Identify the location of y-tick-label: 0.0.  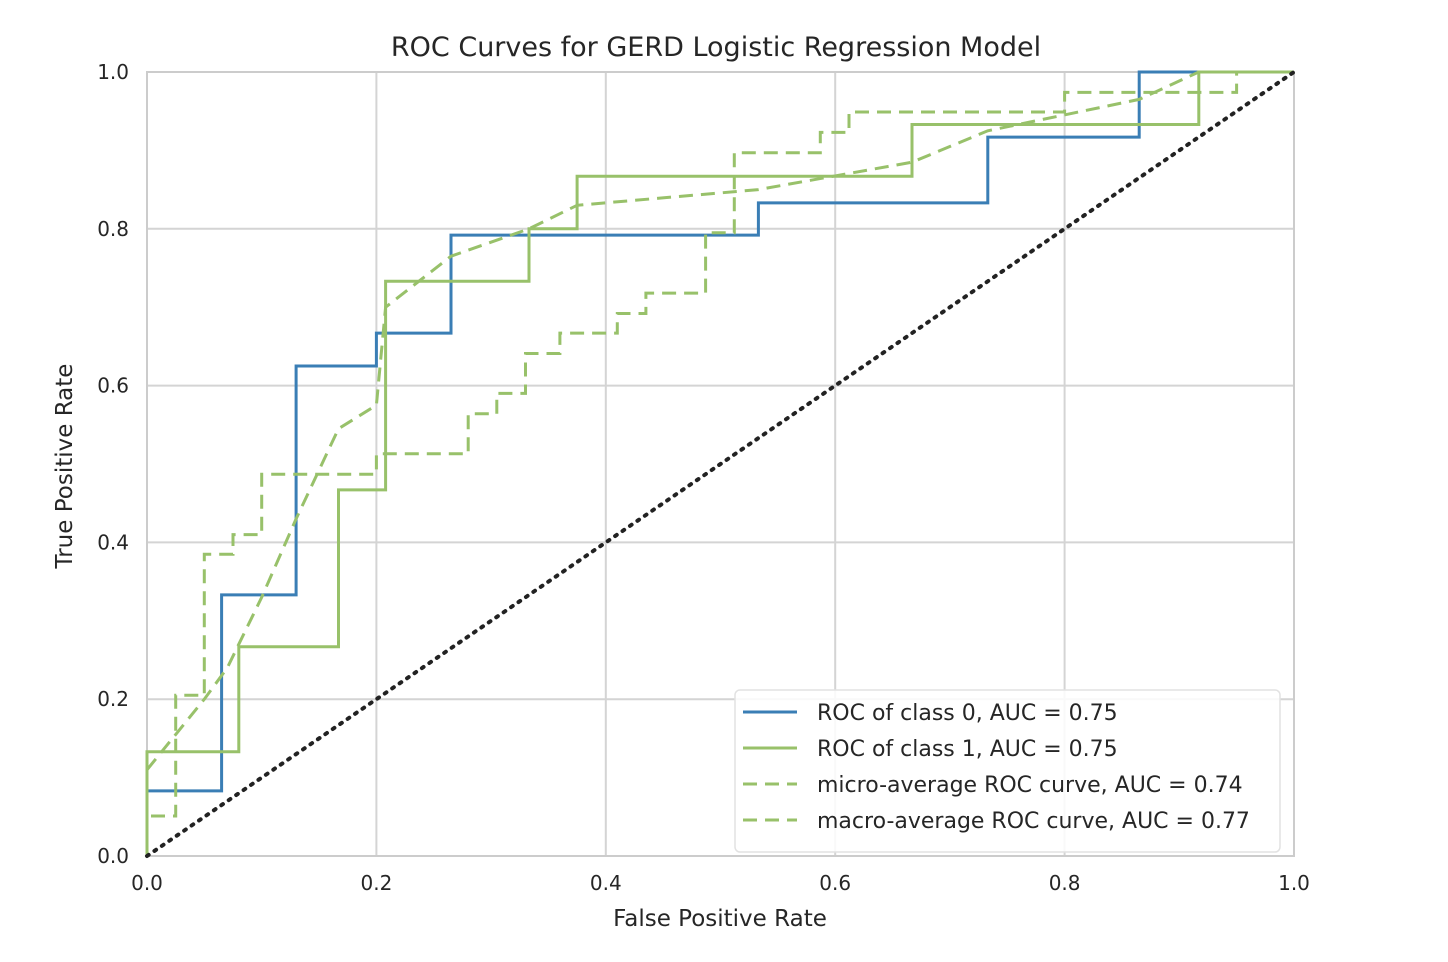
(113, 856).